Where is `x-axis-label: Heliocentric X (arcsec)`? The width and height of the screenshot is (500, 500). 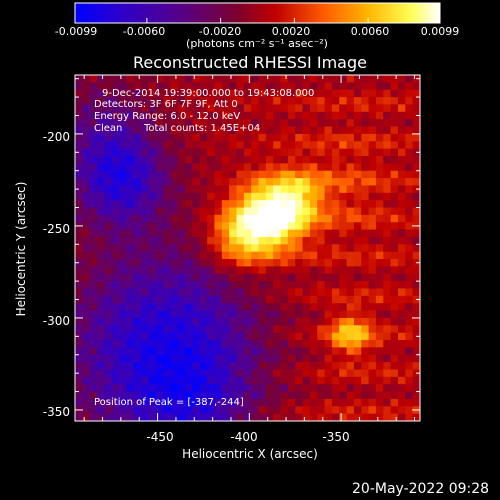
x-axis-label: Heliocentric X (arcsec) is located at coordinates (250, 454).